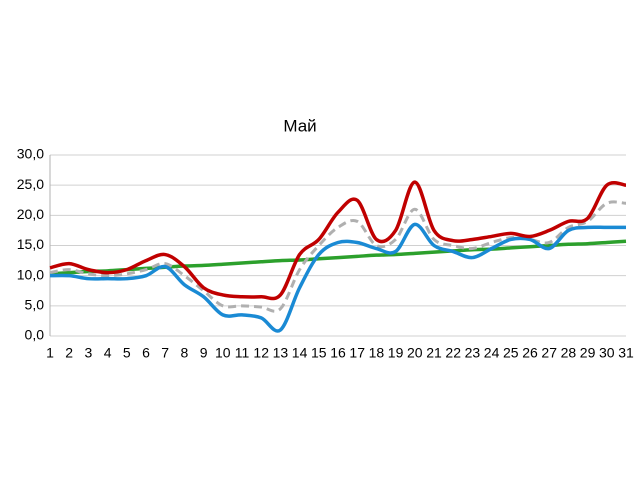 Image resolution: width=640 pixels, height=480 pixels. I want to click on y-tick-label: 30,0, so click(30, 154).